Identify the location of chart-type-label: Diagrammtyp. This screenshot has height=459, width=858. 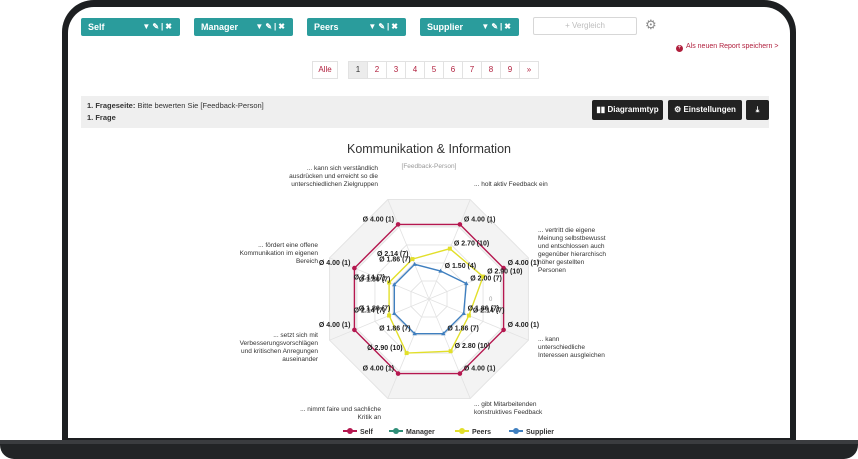
(633, 109).